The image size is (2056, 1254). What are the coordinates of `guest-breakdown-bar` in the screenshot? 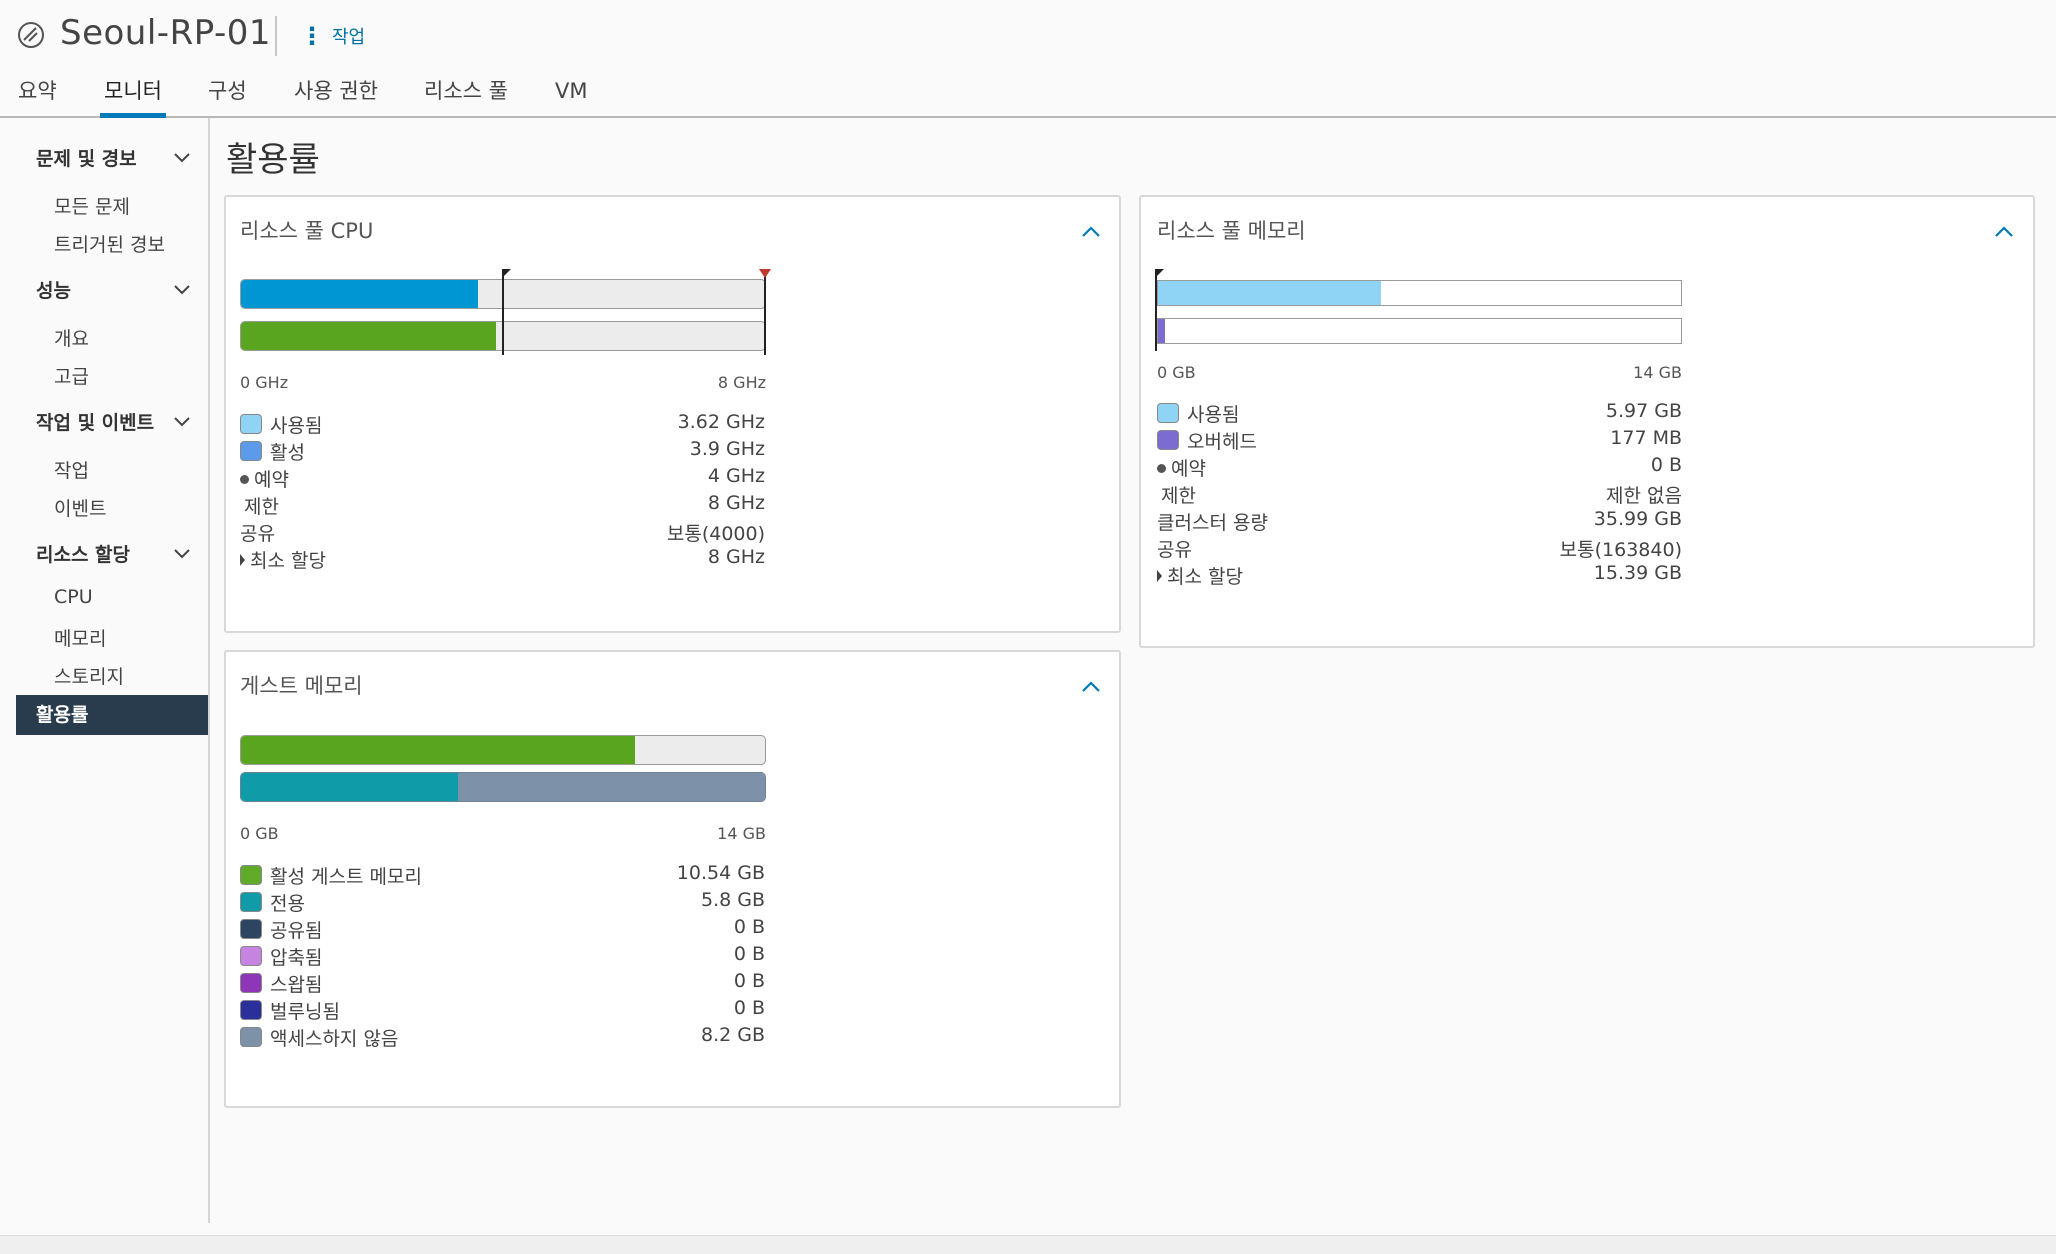 It's located at (503, 787).